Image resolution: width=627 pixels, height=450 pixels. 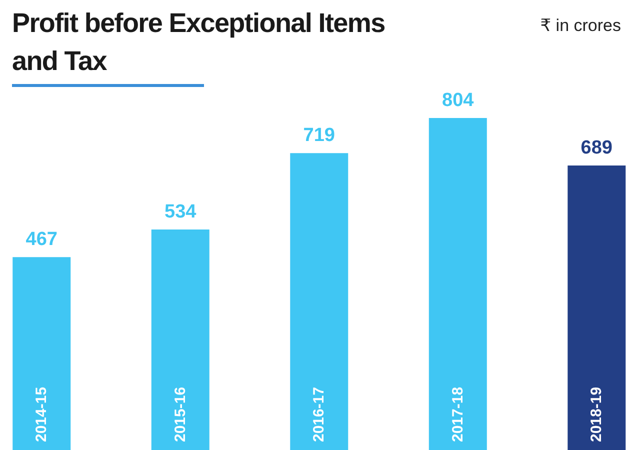 I want to click on data-label: 804, so click(x=458, y=100).